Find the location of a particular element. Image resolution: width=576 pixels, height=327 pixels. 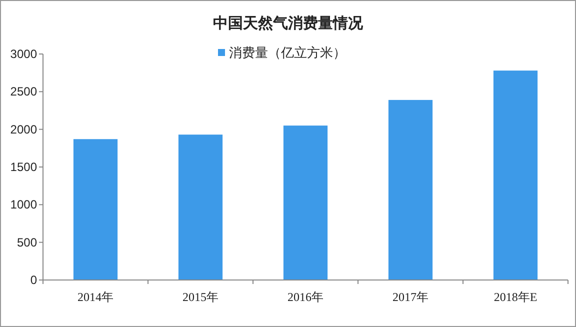

chart-title: 中国天然气消费量情况 is located at coordinates (288, 23).